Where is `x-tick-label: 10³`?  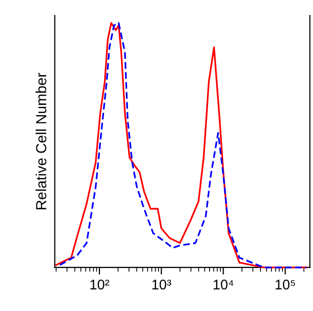
x-tick-label: 10³ is located at coordinates (162, 285).